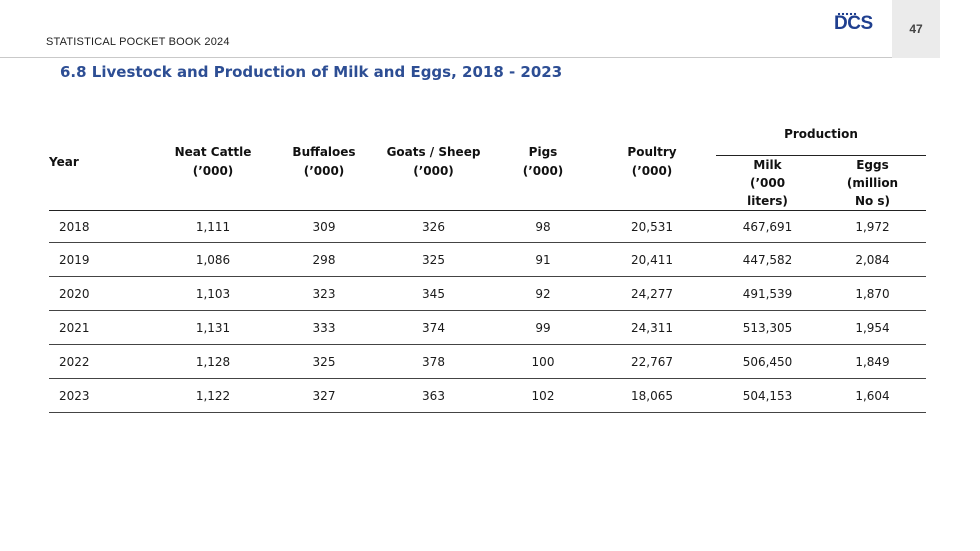  What do you see at coordinates (872, 165) in the screenshot?
I see `header-eggs-label: Eggs` at bounding box center [872, 165].